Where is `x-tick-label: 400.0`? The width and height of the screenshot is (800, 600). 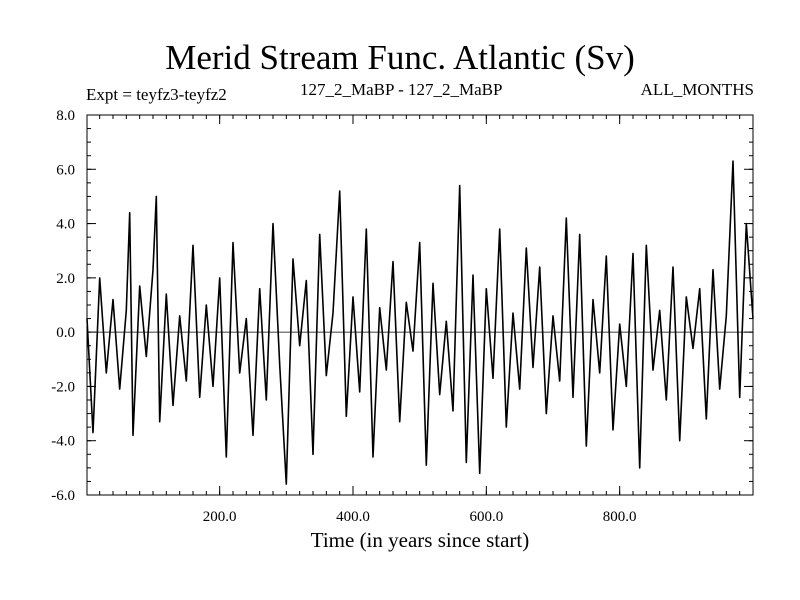 x-tick-label: 400.0 is located at coordinates (353, 517).